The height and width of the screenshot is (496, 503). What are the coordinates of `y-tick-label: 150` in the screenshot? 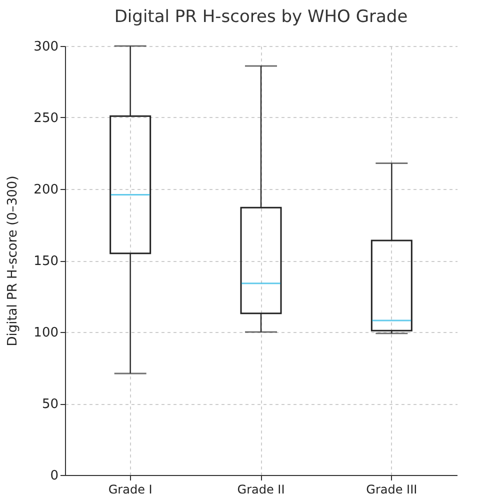 It's located at (46, 261).